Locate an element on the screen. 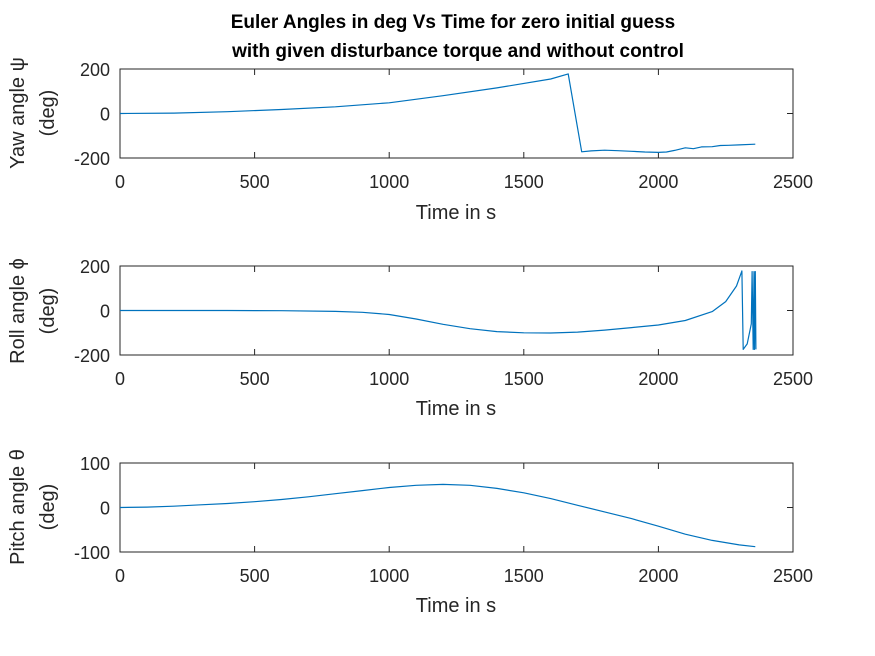 The image size is (875, 656). roll-x-tick-label: 1500 is located at coordinates (524, 379).